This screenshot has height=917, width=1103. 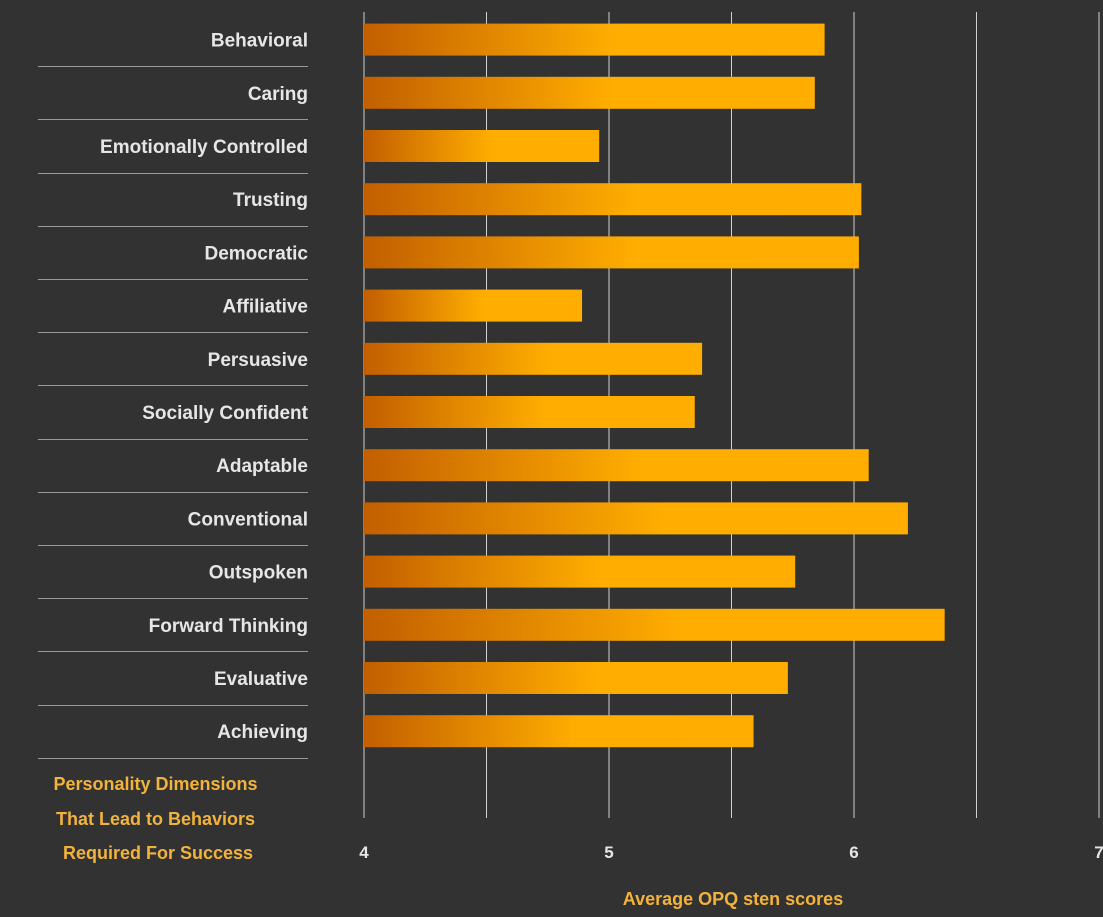 What do you see at coordinates (258, 573) in the screenshot?
I see `category-label: Outspoken` at bounding box center [258, 573].